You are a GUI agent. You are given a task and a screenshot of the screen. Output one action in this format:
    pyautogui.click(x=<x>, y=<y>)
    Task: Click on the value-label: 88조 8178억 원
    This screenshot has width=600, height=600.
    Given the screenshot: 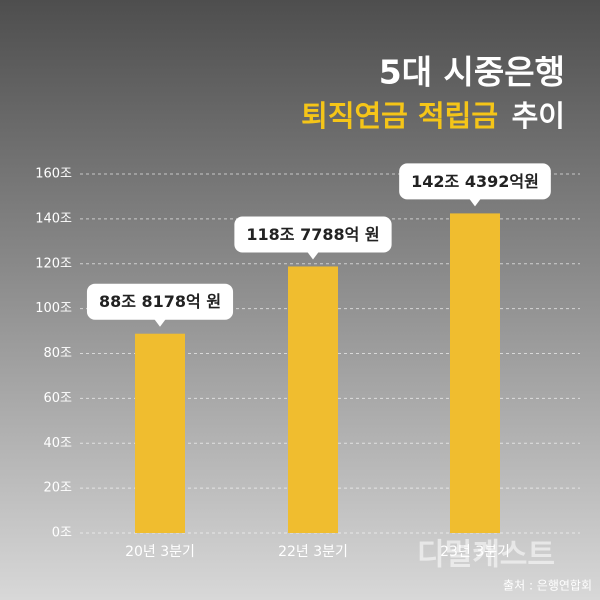 What is the action you would take?
    pyautogui.click(x=160, y=301)
    